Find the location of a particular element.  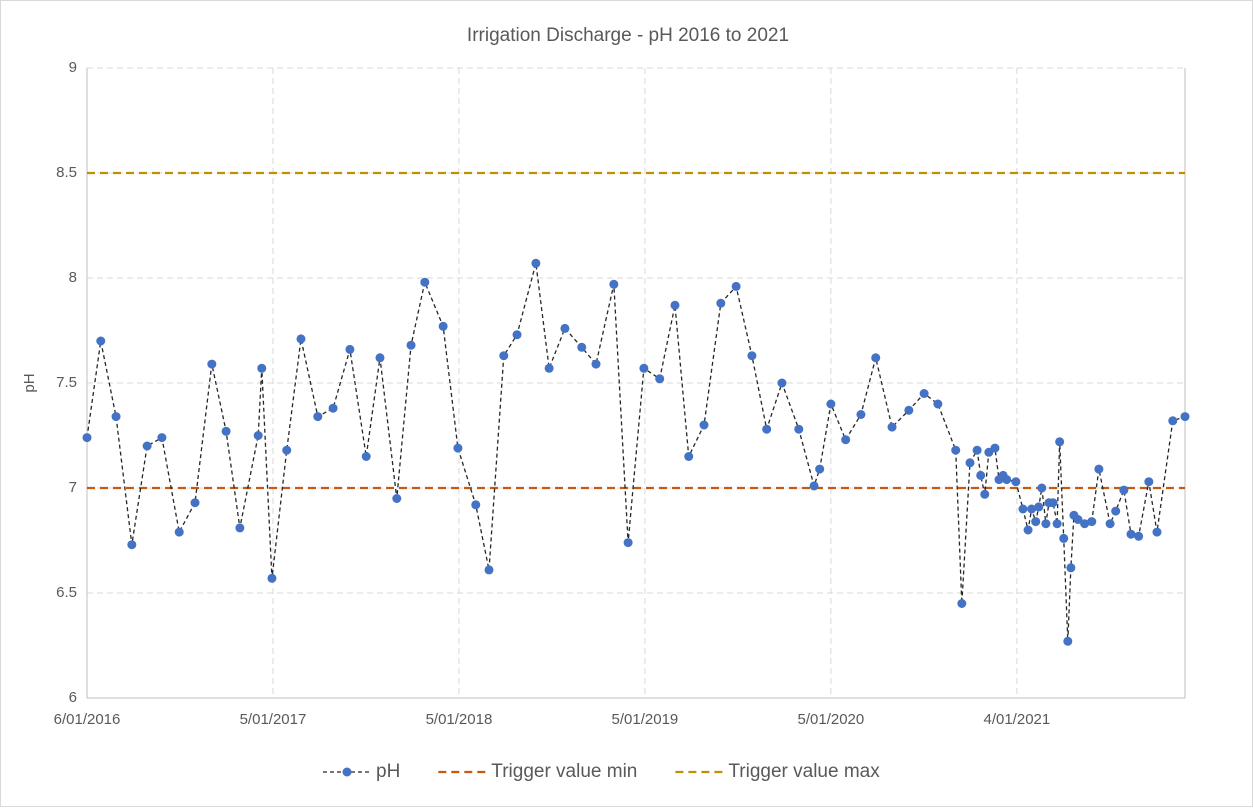

x-tick-label: 6/01/2016 is located at coordinates (87, 719).